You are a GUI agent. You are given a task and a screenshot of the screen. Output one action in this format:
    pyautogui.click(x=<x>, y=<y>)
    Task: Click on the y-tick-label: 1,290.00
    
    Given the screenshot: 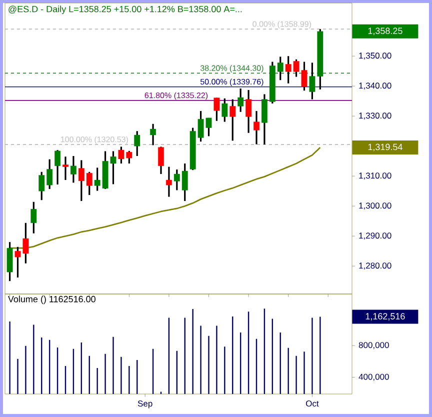 What is the action you would take?
    pyautogui.click(x=375, y=236)
    